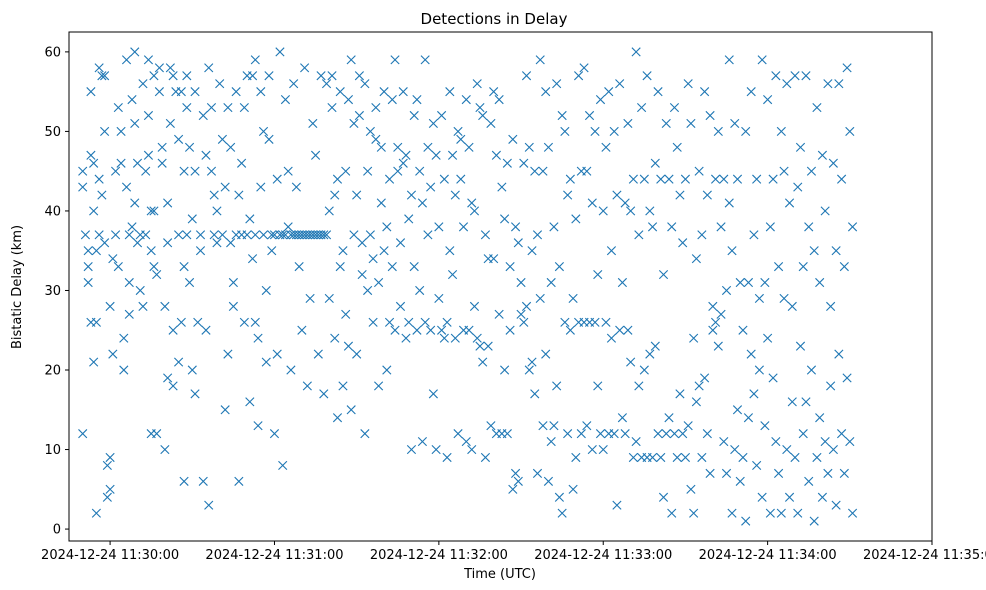 The image size is (986, 590). What do you see at coordinates (603, 555) in the screenshot?
I see `x-tick-label: 2024-12-24 11:33:00` at bounding box center [603, 555].